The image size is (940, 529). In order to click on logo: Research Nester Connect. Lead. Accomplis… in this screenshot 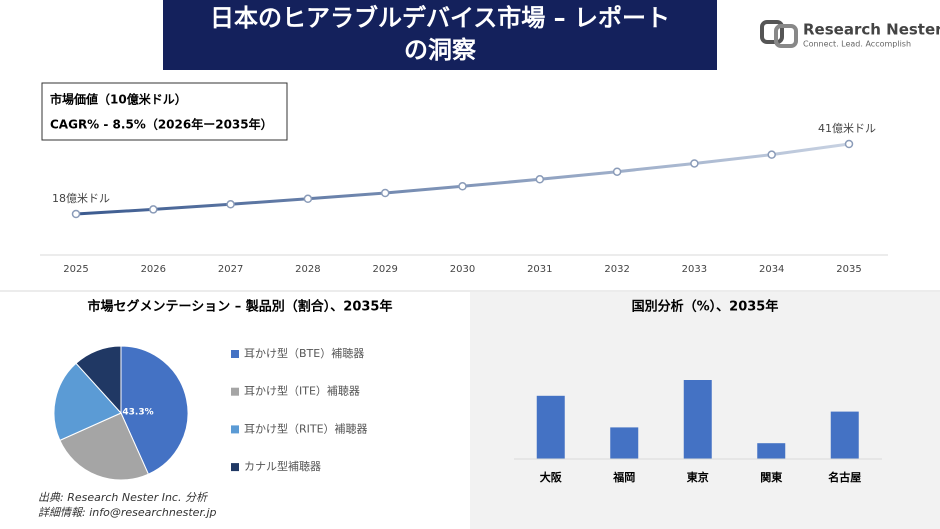, I will do `click(850, 34)`.